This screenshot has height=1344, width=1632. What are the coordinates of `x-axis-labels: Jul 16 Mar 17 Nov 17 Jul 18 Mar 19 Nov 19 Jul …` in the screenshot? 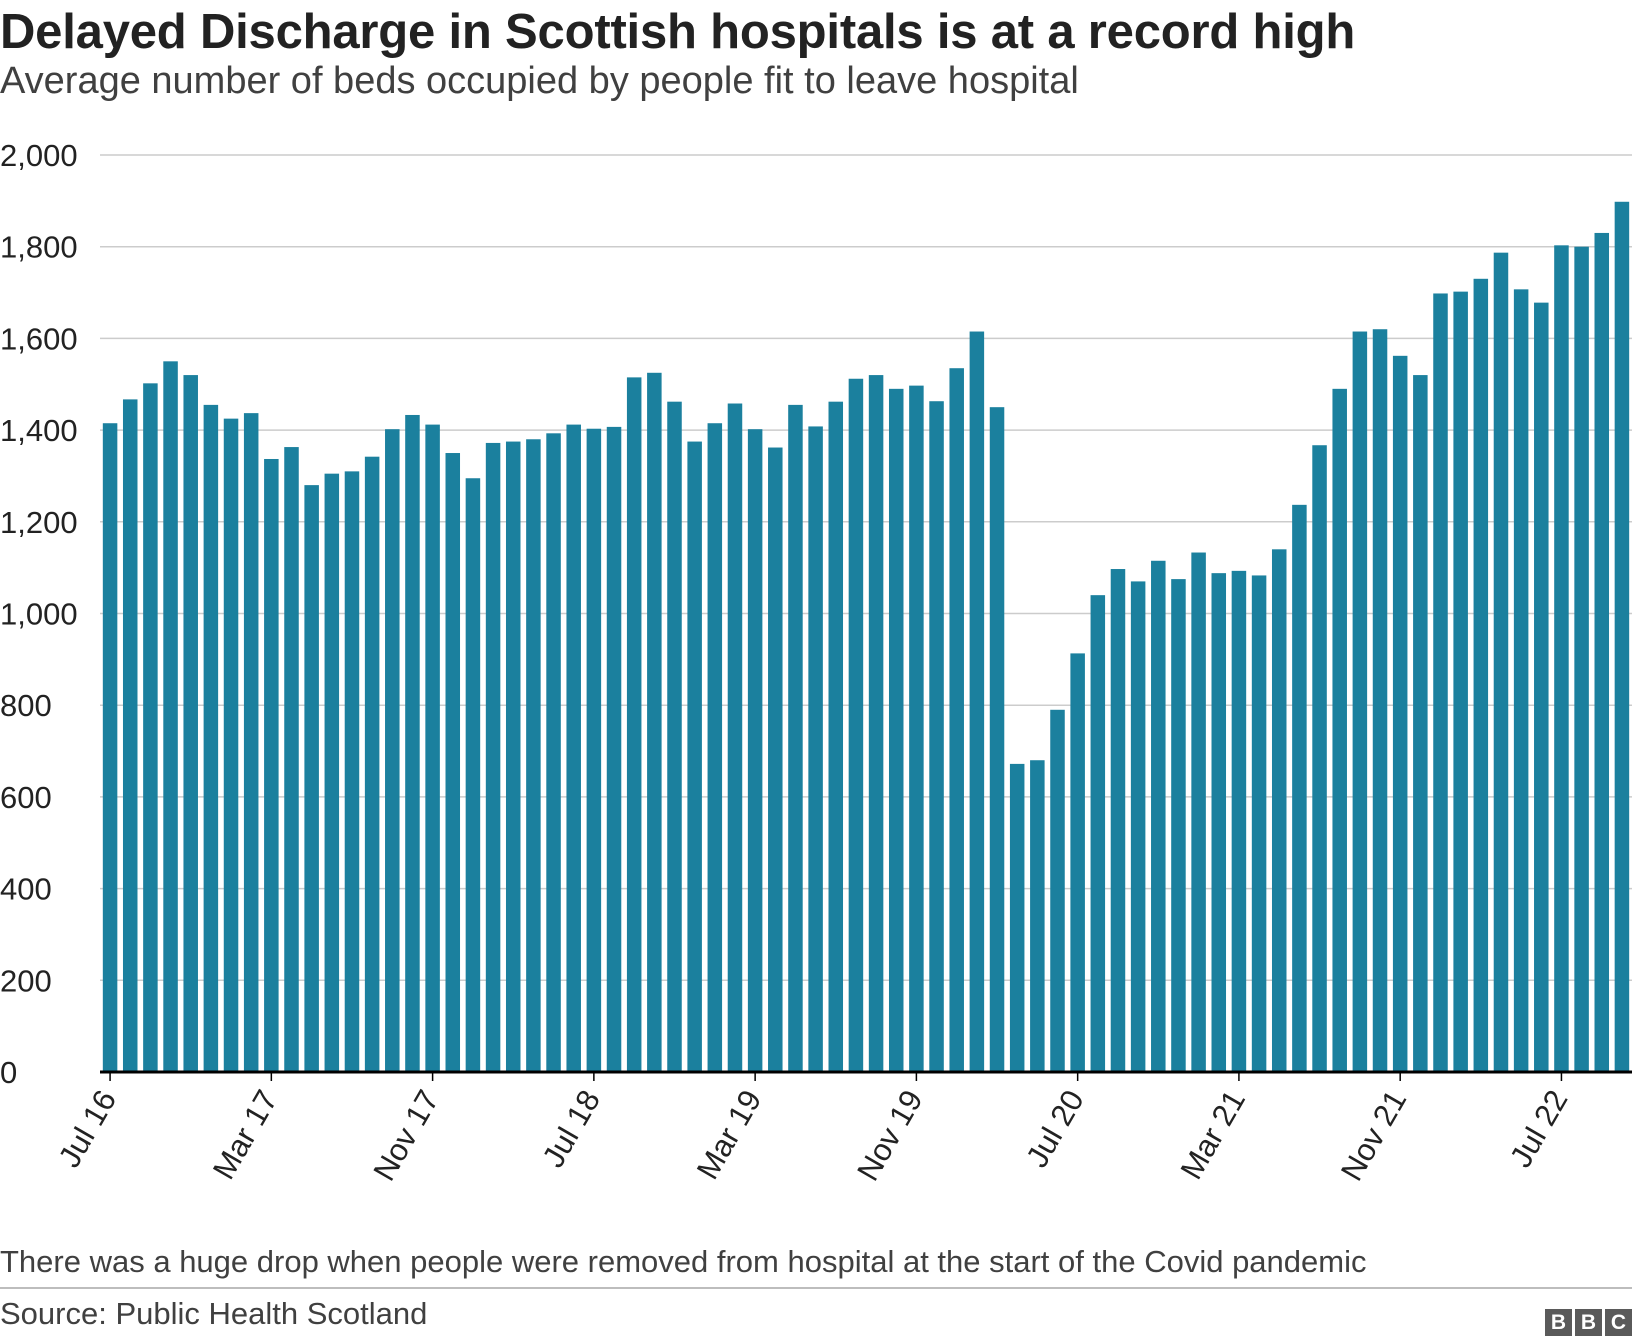 It's located at (813, 1129).